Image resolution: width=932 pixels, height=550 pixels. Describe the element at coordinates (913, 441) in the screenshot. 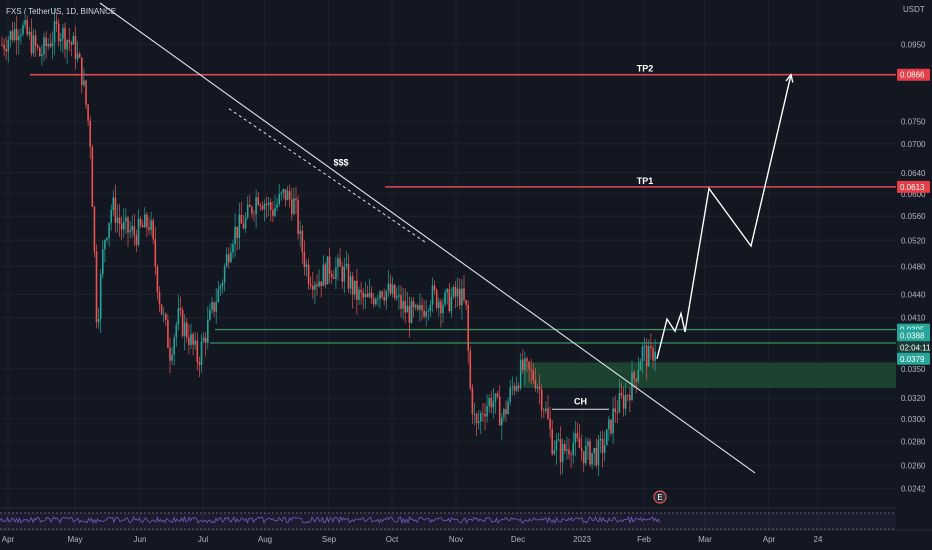

I see `y-tick-label: 0.0280` at that location.